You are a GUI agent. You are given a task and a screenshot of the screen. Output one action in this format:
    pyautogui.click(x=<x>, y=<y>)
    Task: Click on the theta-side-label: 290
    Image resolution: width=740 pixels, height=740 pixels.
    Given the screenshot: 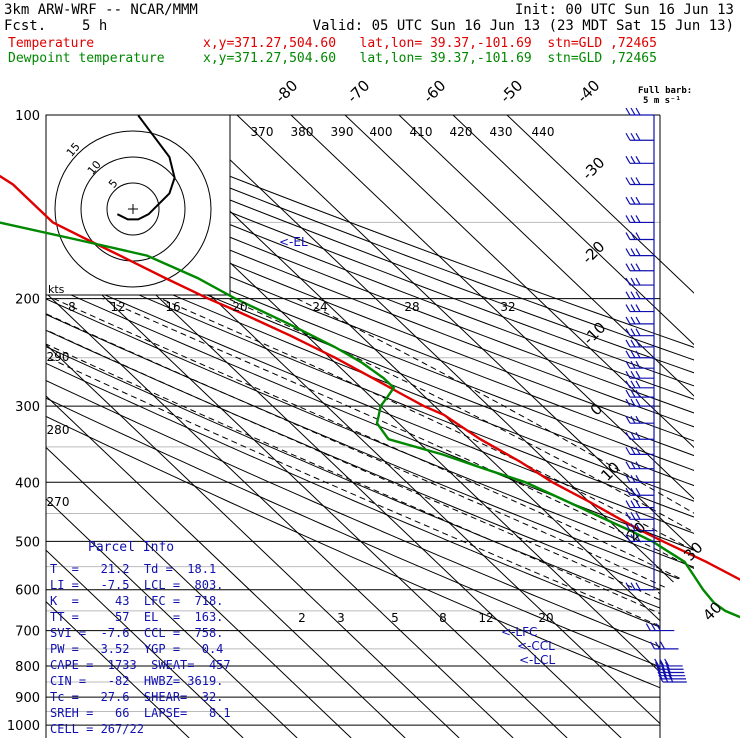 What is the action you would take?
    pyautogui.click(x=58, y=357)
    